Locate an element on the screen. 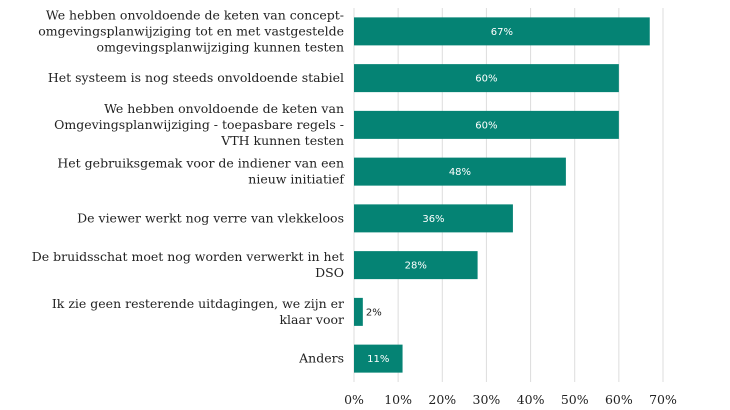 Image resolution: width=730 pixels, height=410 pixels. category-label-line: We hebben onvoldoende de keten van is located at coordinates (224, 108).